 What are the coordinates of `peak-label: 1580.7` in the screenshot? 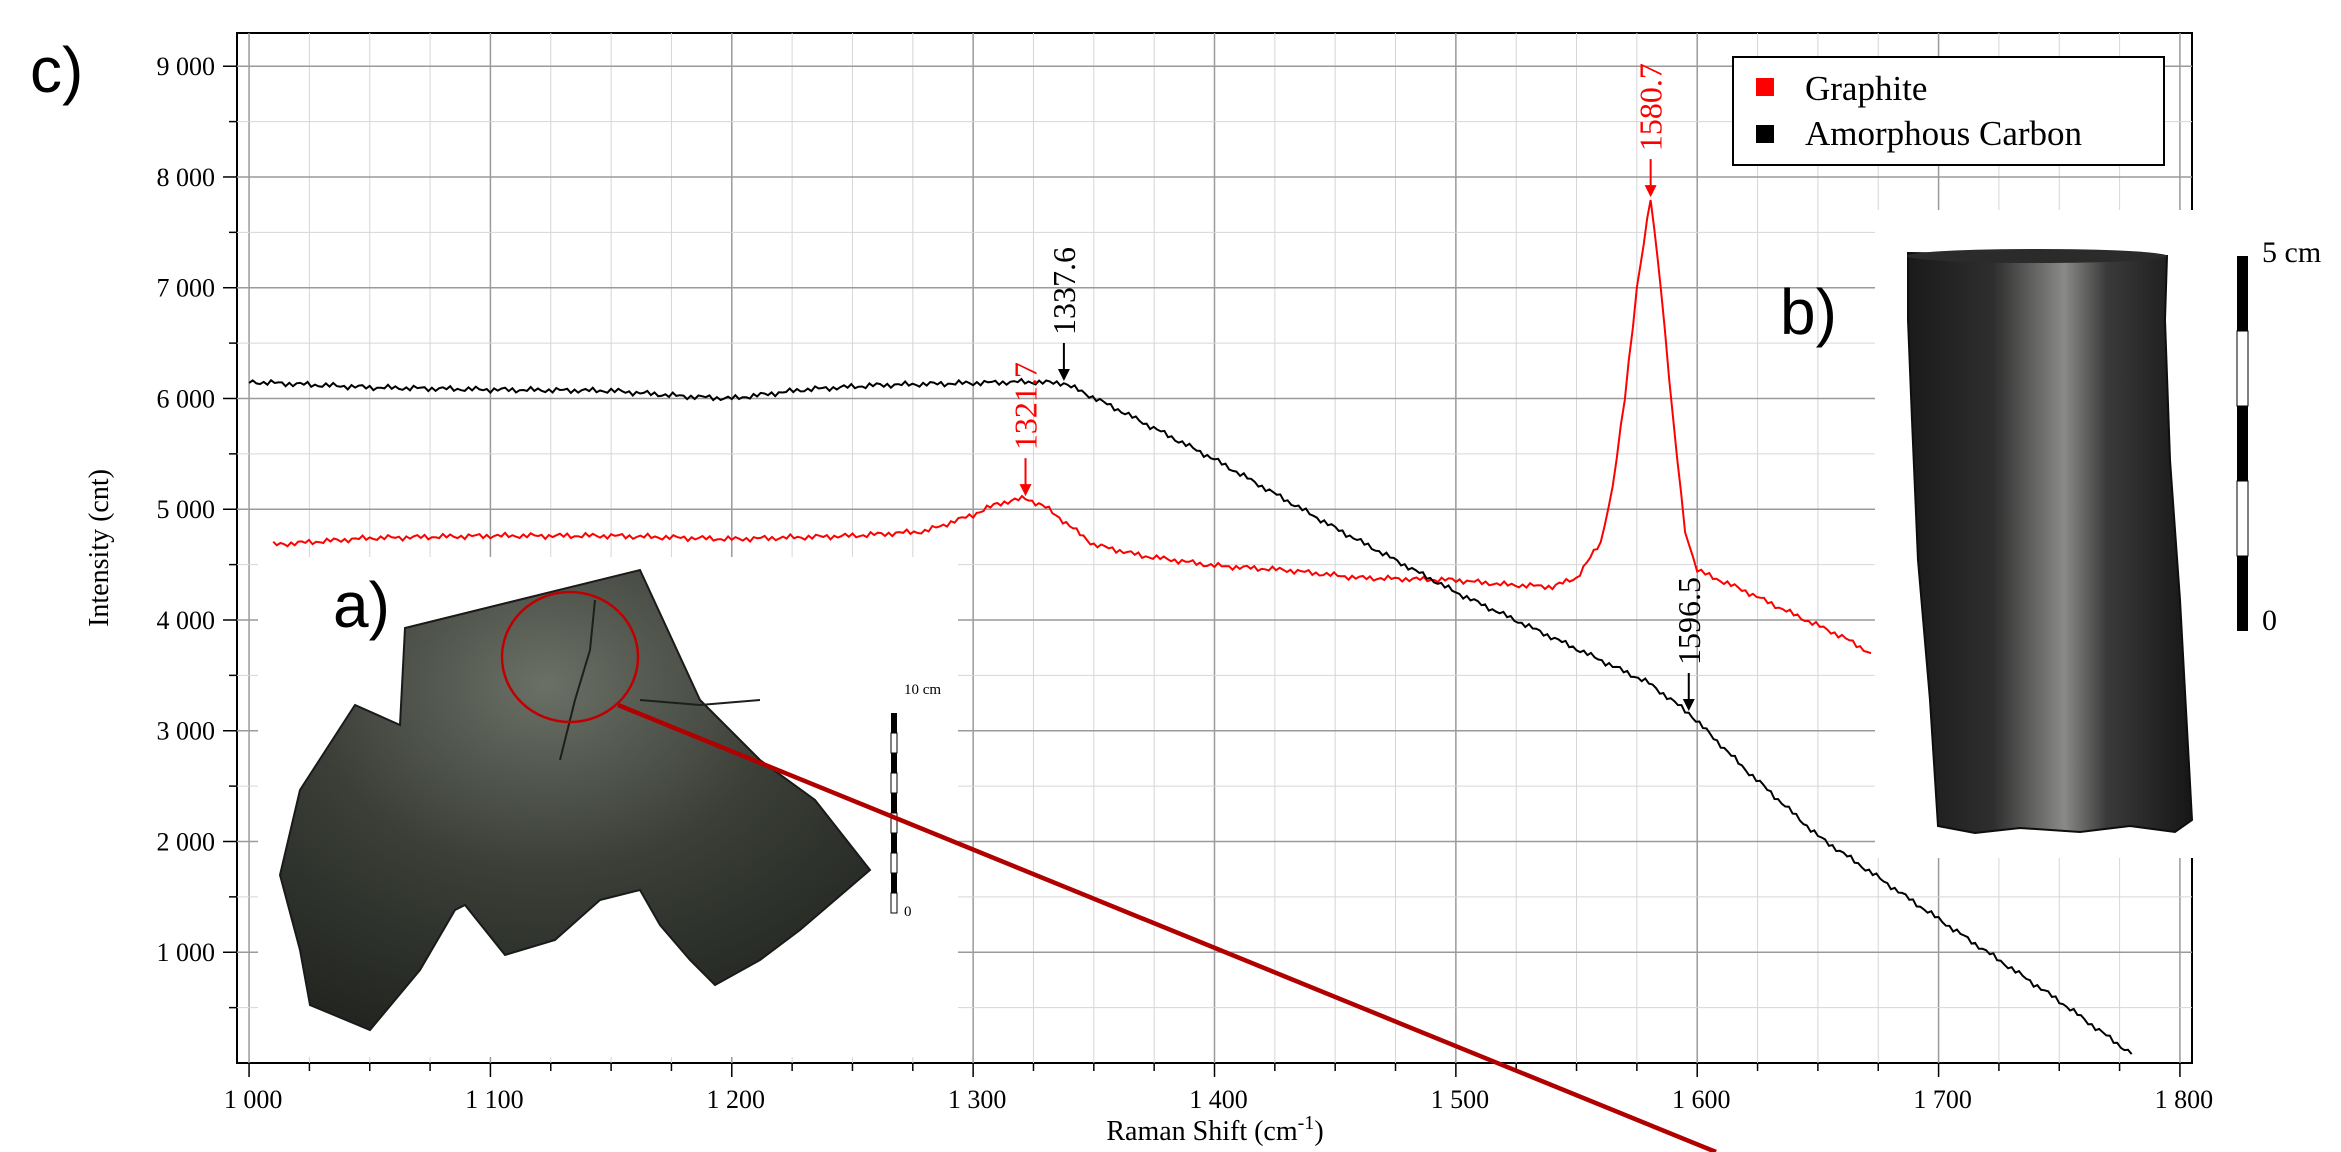 It's located at (1651, 107).